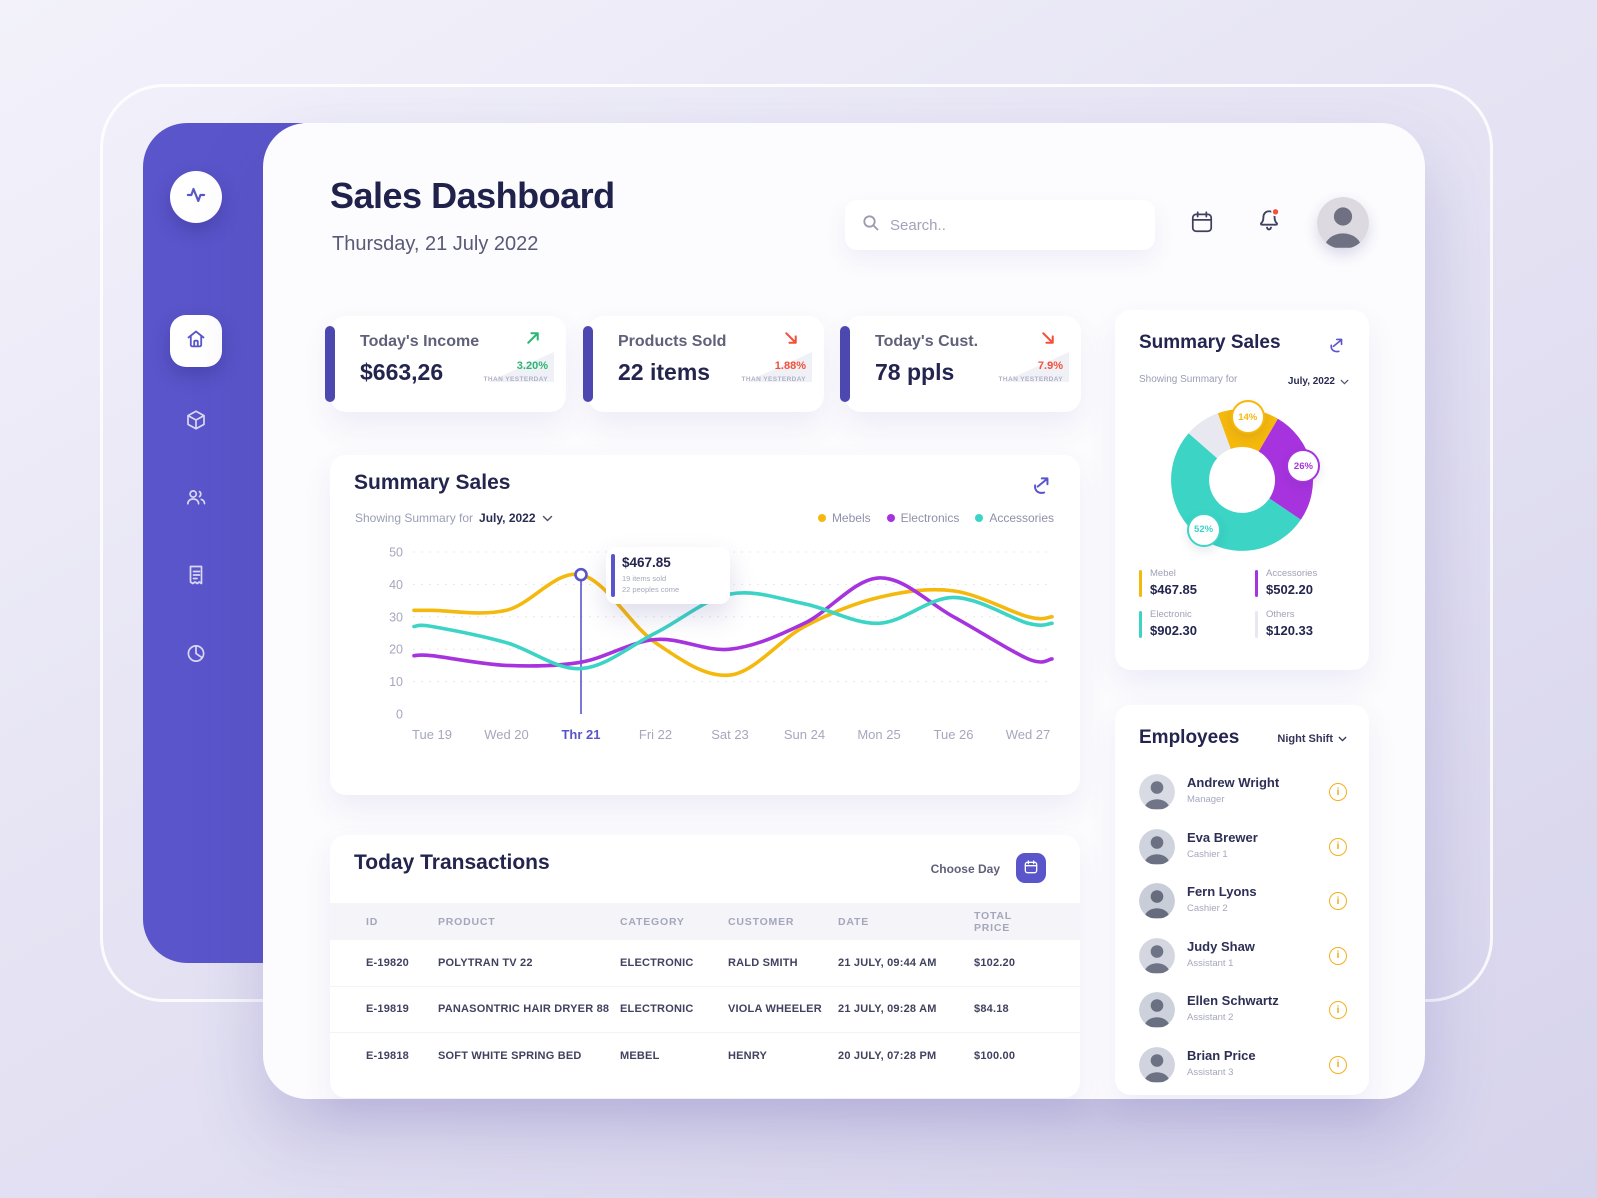  What do you see at coordinates (1292, 573) in the screenshot?
I see `legend-label: Accessories` at bounding box center [1292, 573].